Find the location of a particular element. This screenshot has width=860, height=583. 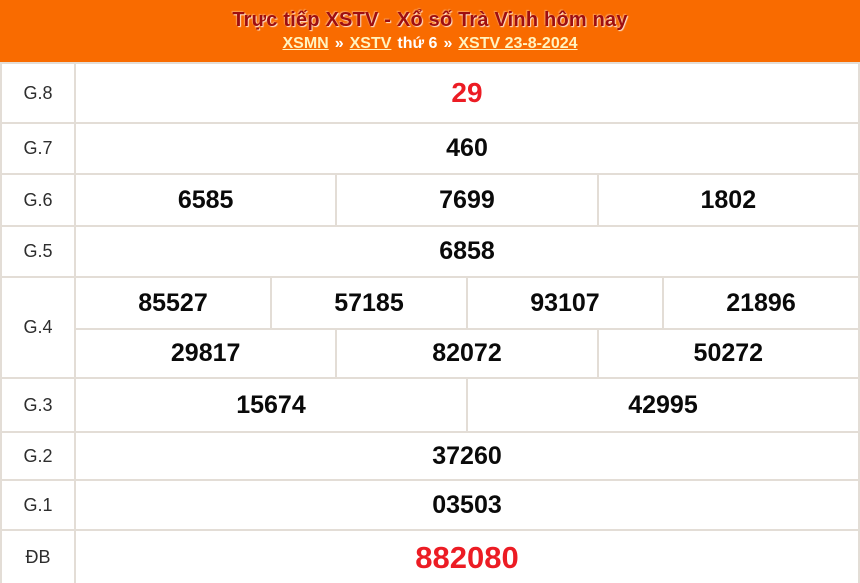

prize-value-g6-1: 6585 is located at coordinates (205, 200).